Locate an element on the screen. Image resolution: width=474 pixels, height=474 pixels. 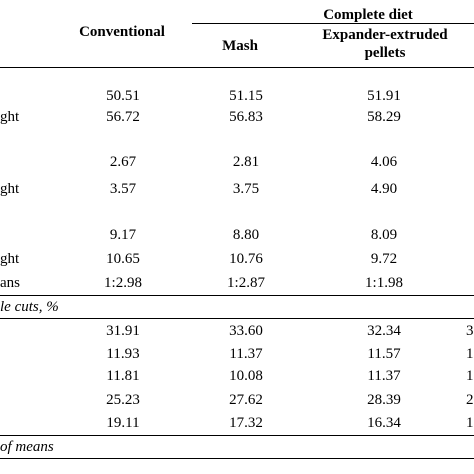
table-cell: 17.32 is located at coordinates (246, 423).